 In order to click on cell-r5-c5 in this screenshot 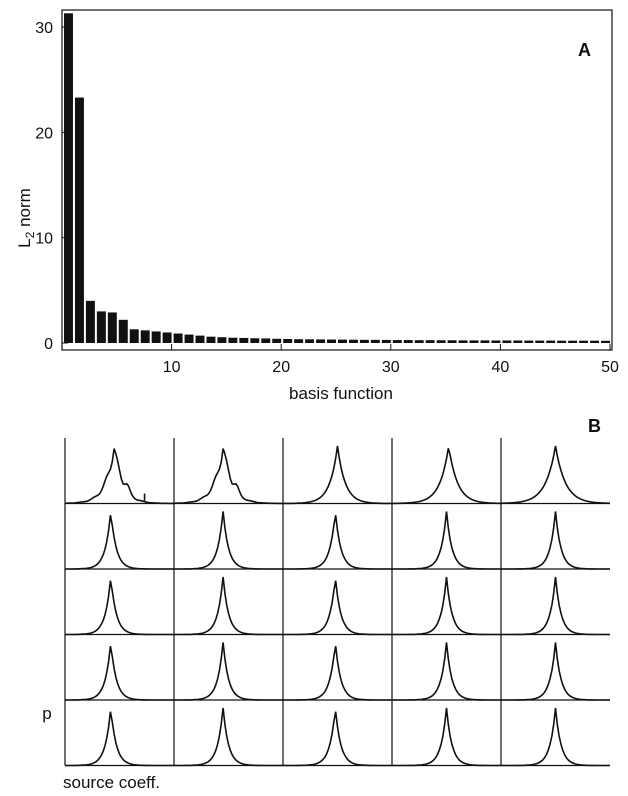, I will do `click(555, 733)`.